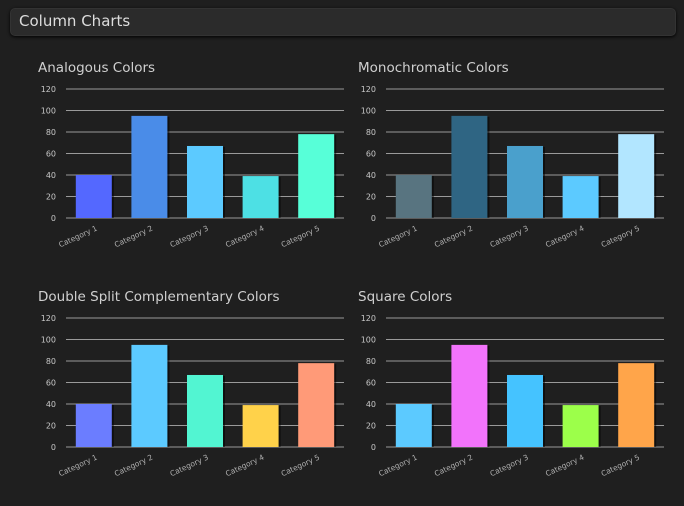 The image size is (684, 506). Describe the element at coordinates (343, 22) in the screenshot. I see `title-bar: Column Charts` at that location.